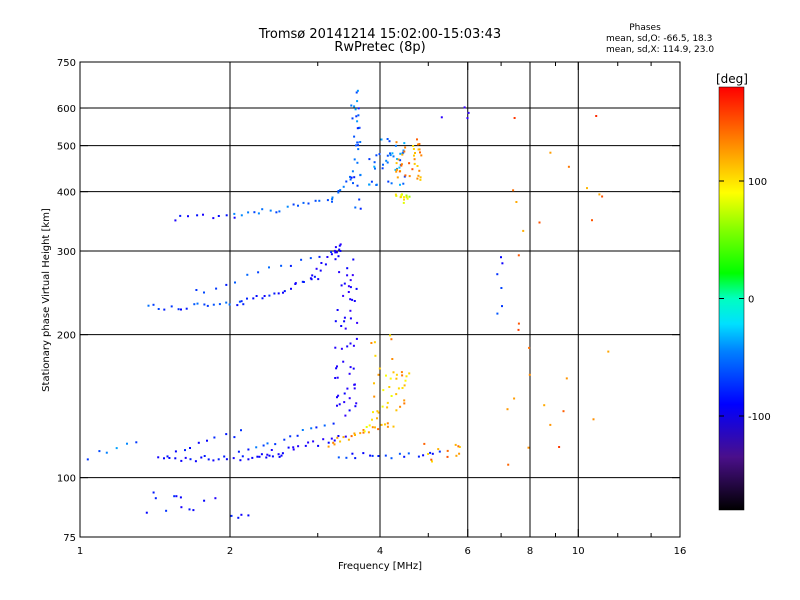  What do you see at coordinates (66, 252) in the screenshot?
I see `y-tick-label: 300` at bounding box center [66, 252].